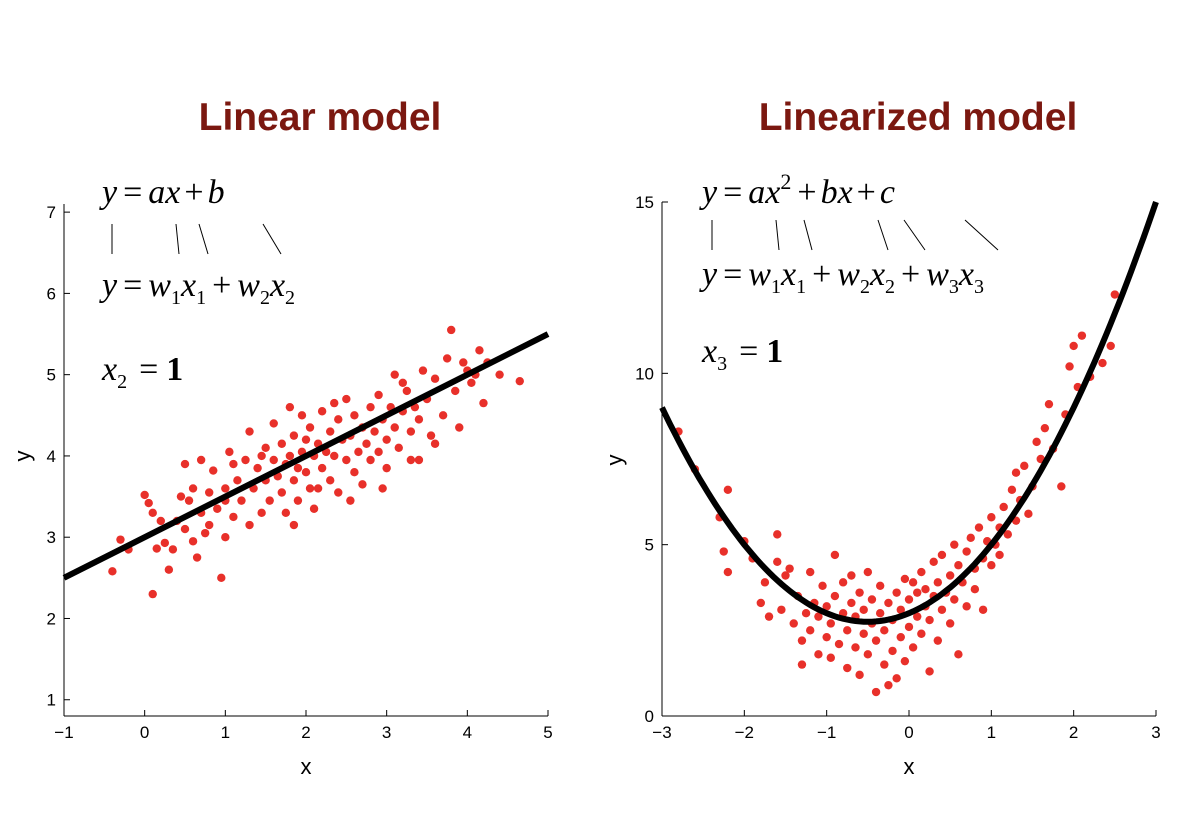 Image resolution: width=1196 pixels, height=824 pixels. Describe the element at coordinates (306, 456) in the screenshot. I see `fit-line` at that location.